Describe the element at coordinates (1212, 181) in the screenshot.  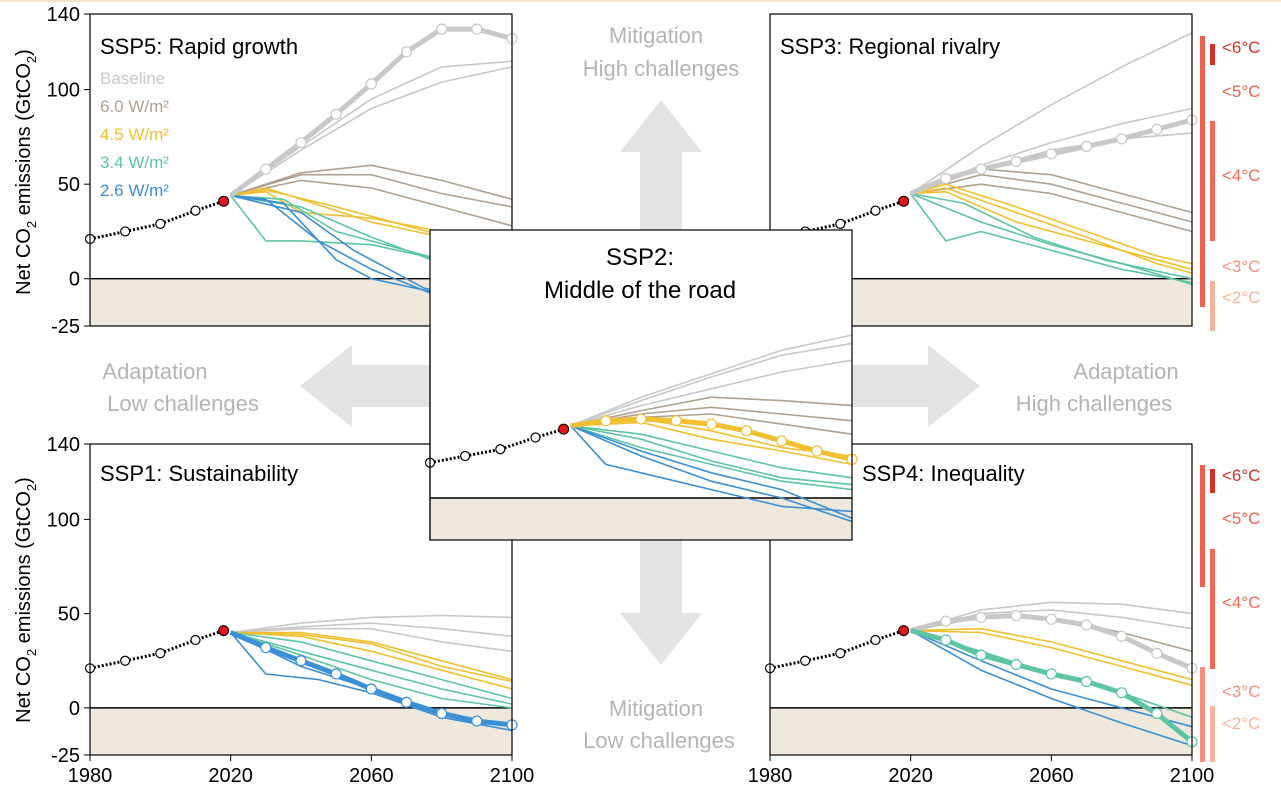
I see `temp-bar-4c-top` at that location.